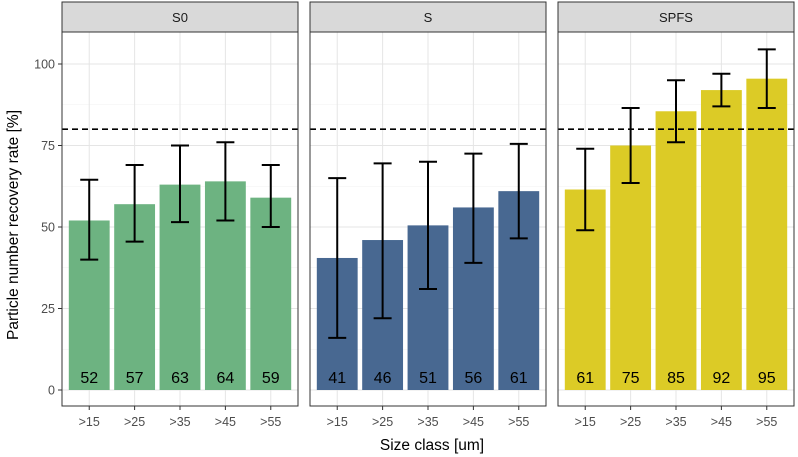 The height and width of the screenshot is (457, 798). What do you see at coordinates (13, 225) in the screenshot?
I see `y-axis-title: Particle number recovery rate [%]` at bounding box center [13, 225].